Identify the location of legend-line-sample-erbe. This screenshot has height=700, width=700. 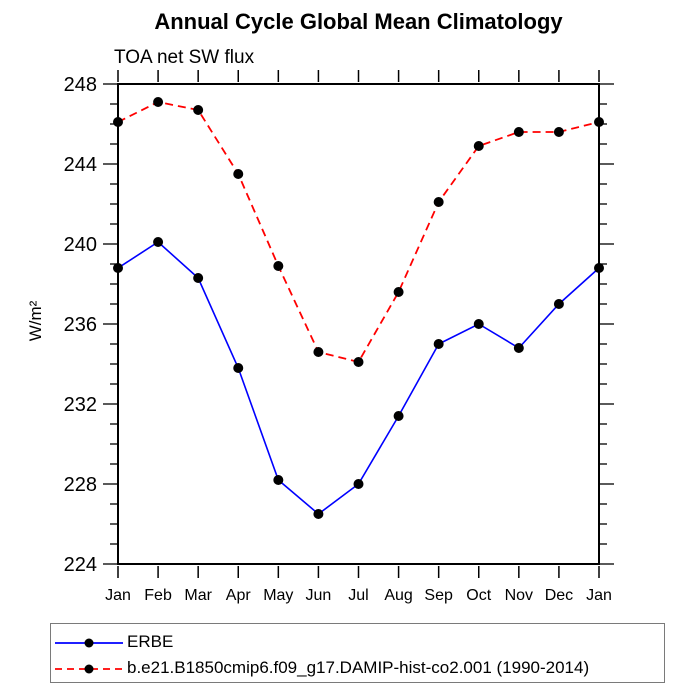
(89, 643).